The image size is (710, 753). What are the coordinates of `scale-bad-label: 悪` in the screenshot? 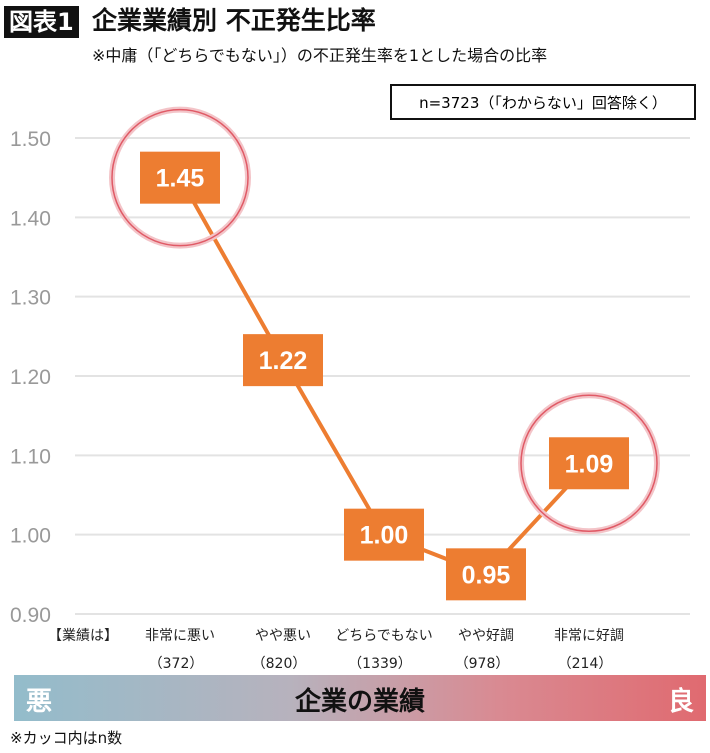 It's located at (39, 702).